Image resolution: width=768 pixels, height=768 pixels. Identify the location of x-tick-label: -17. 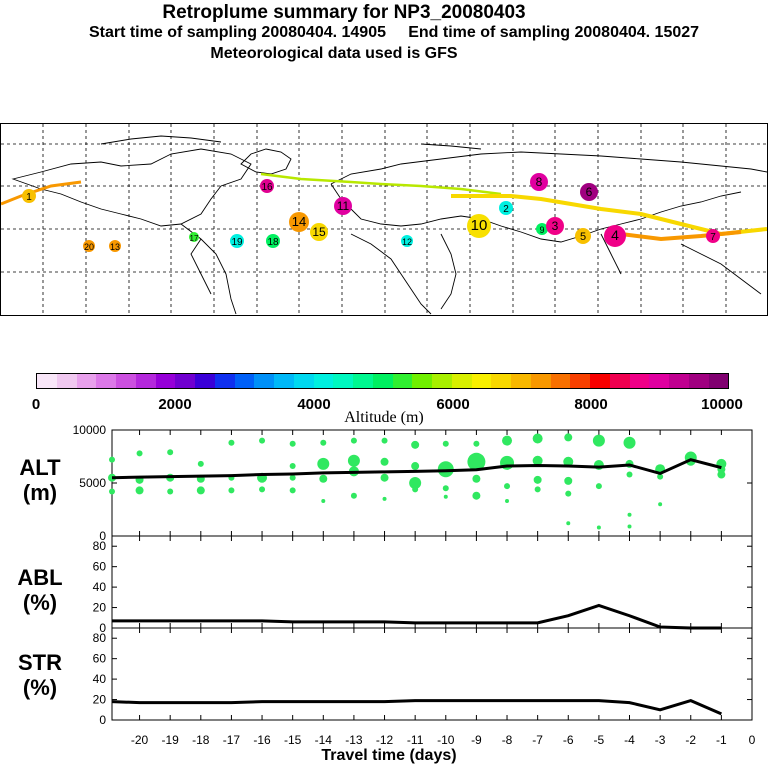
(232, 740).